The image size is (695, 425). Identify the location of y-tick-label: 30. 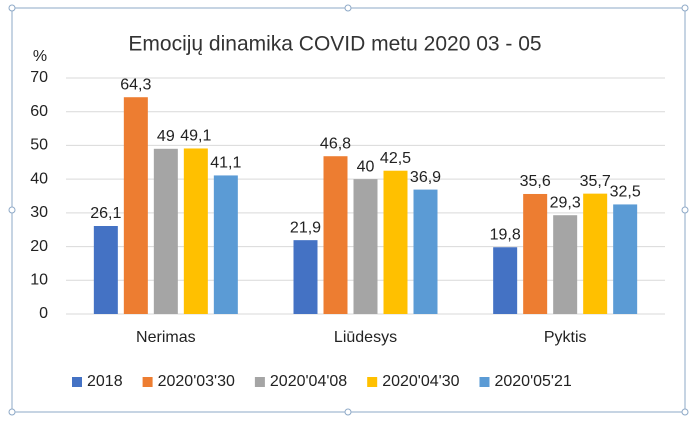
(39, 212).